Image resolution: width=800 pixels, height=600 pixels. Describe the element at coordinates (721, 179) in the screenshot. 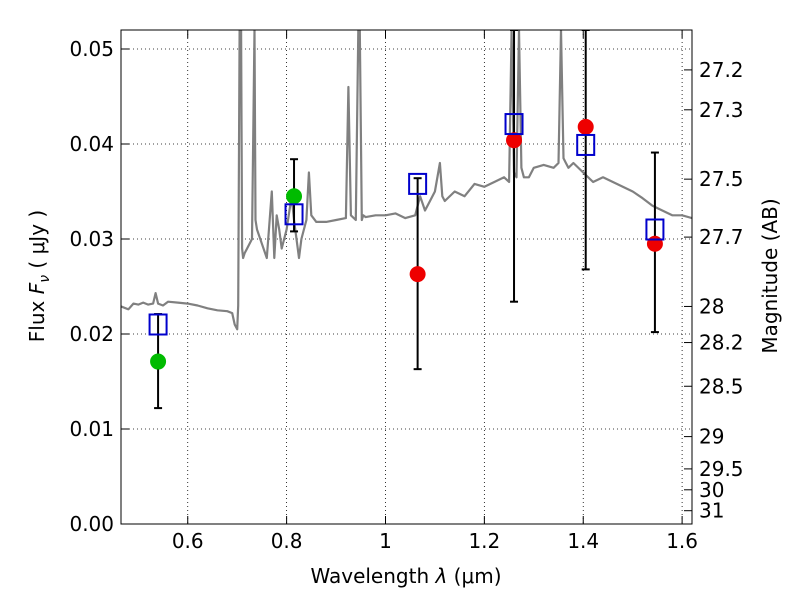

I see `mag-tick-label: 27.5` at that location.